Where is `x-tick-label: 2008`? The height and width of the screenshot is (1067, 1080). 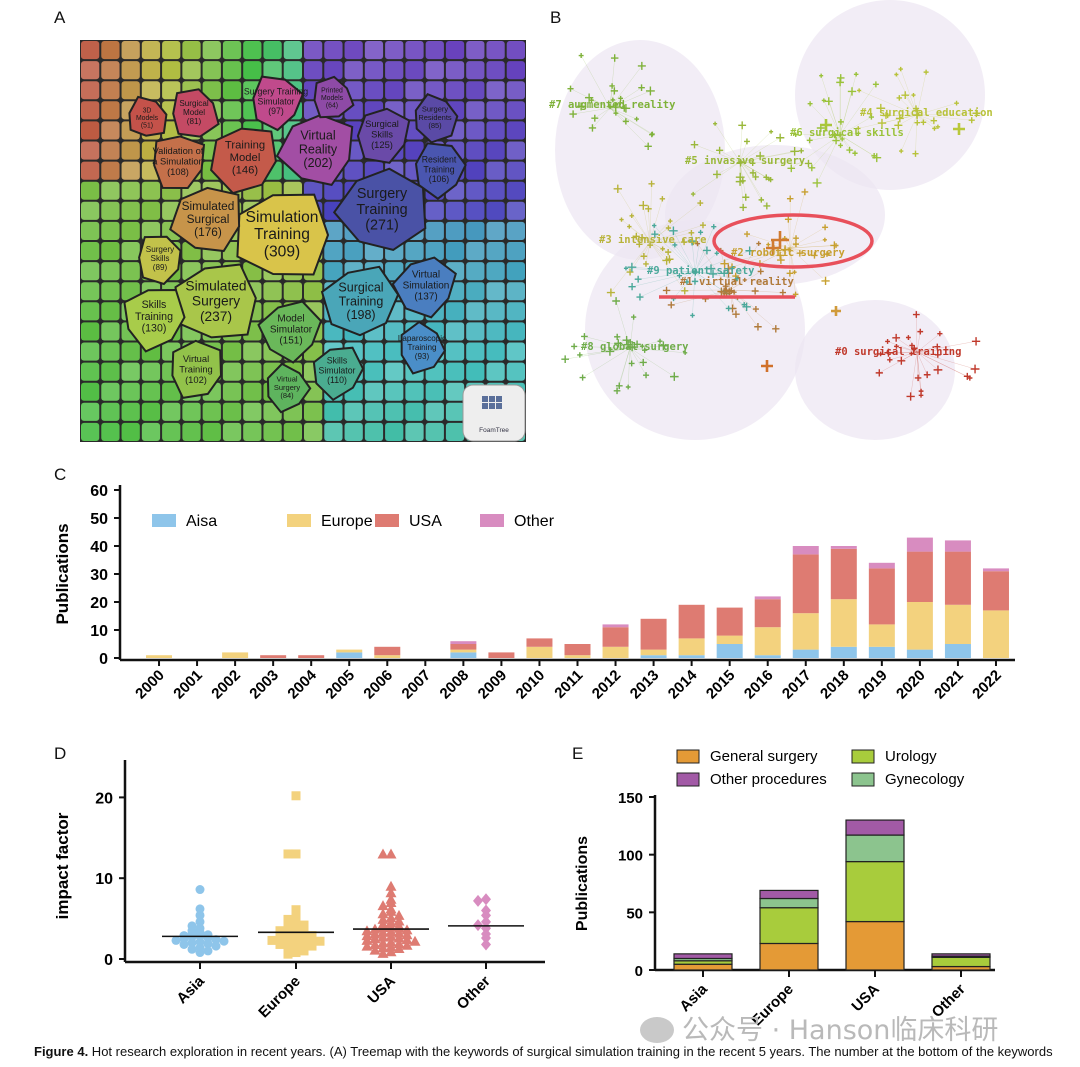 x-tick-label: 2008 is located at coordinates (455, 685).